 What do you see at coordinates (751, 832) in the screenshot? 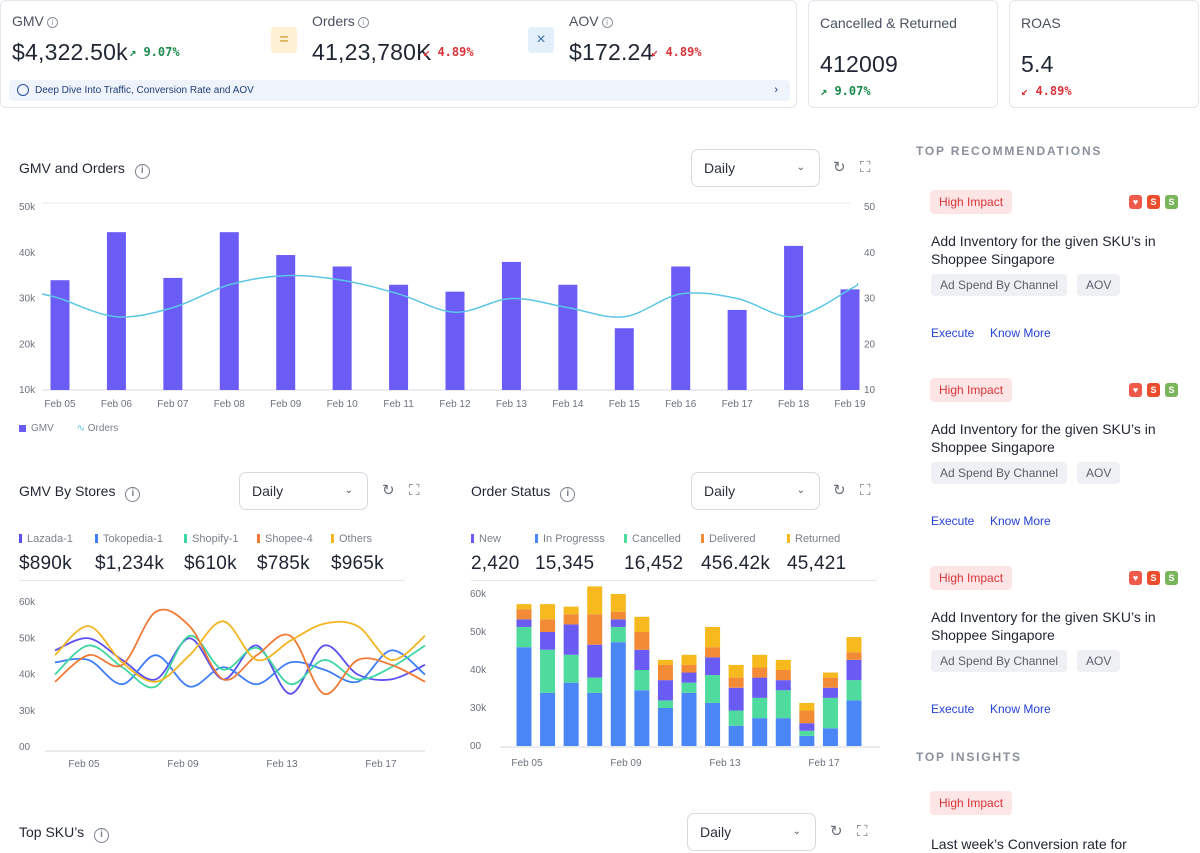
I see `top-sku-period-select: Daily ⌄` at bounding box center [751, 832].